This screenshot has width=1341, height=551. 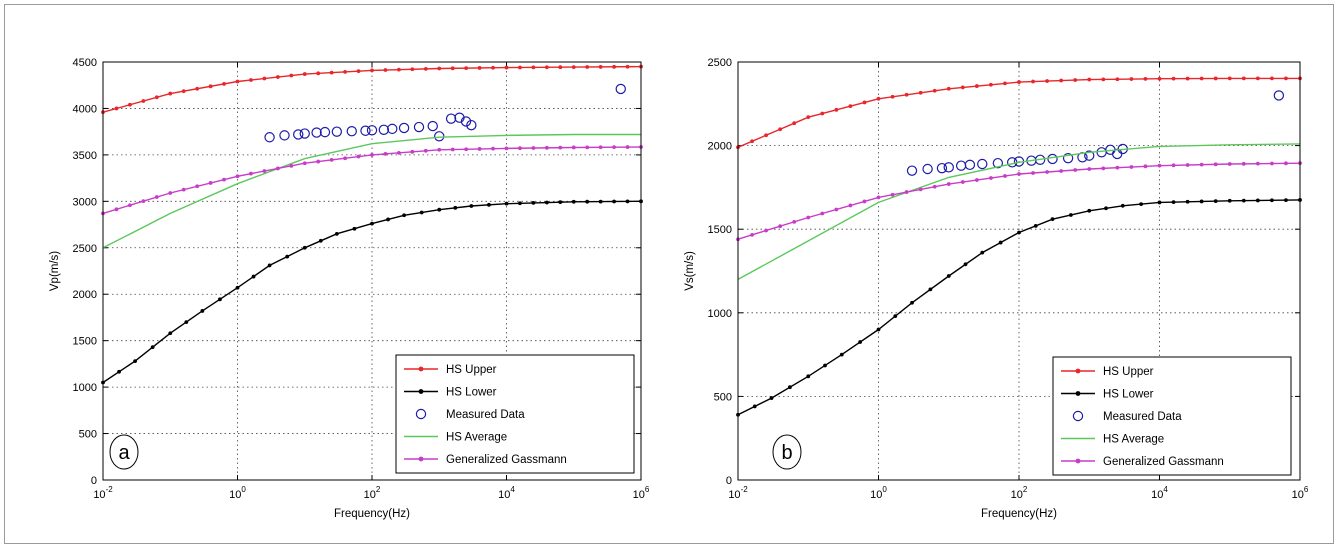 I want to click on x-axis-label: Frequency(Hz), so click(x=372, y=514).